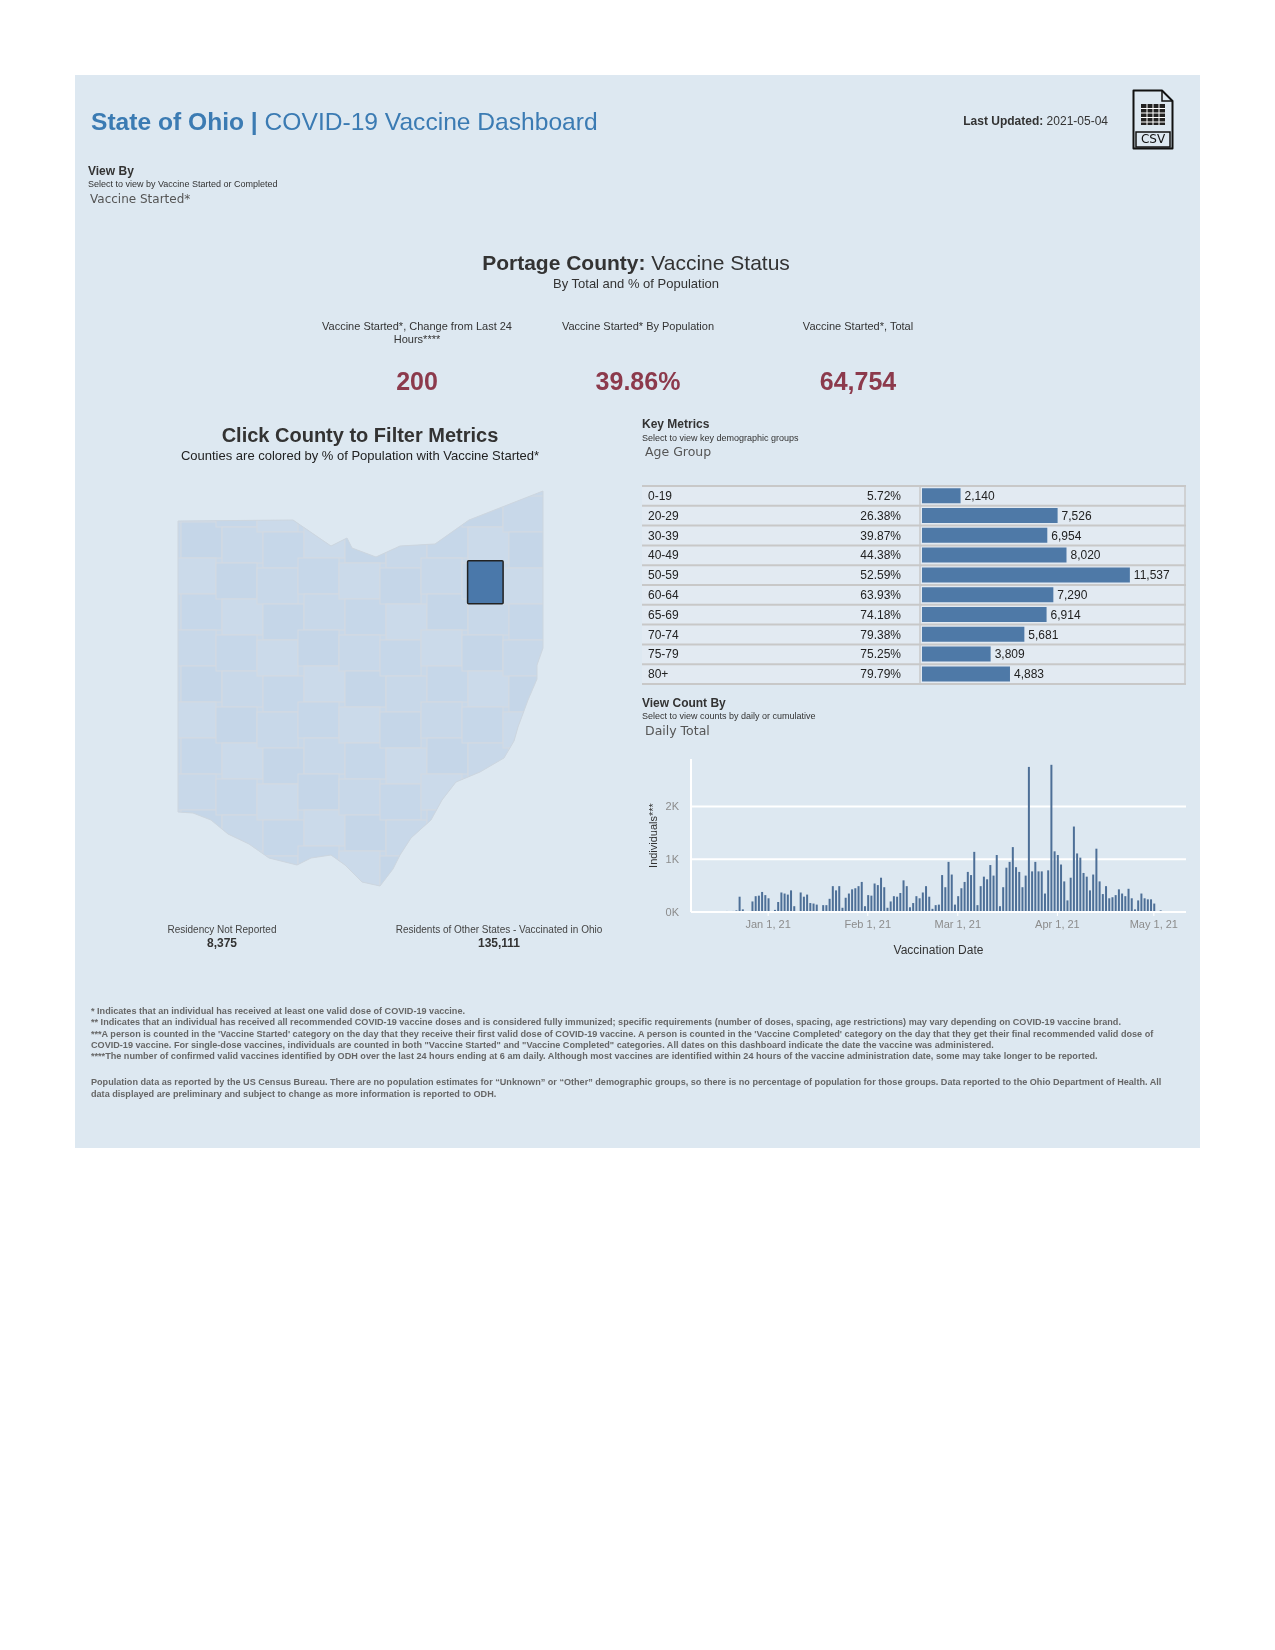 Image resolution: width=1275 pixels, height=1650 pixels. I want to click on text: 64,754, so click(858, 381).